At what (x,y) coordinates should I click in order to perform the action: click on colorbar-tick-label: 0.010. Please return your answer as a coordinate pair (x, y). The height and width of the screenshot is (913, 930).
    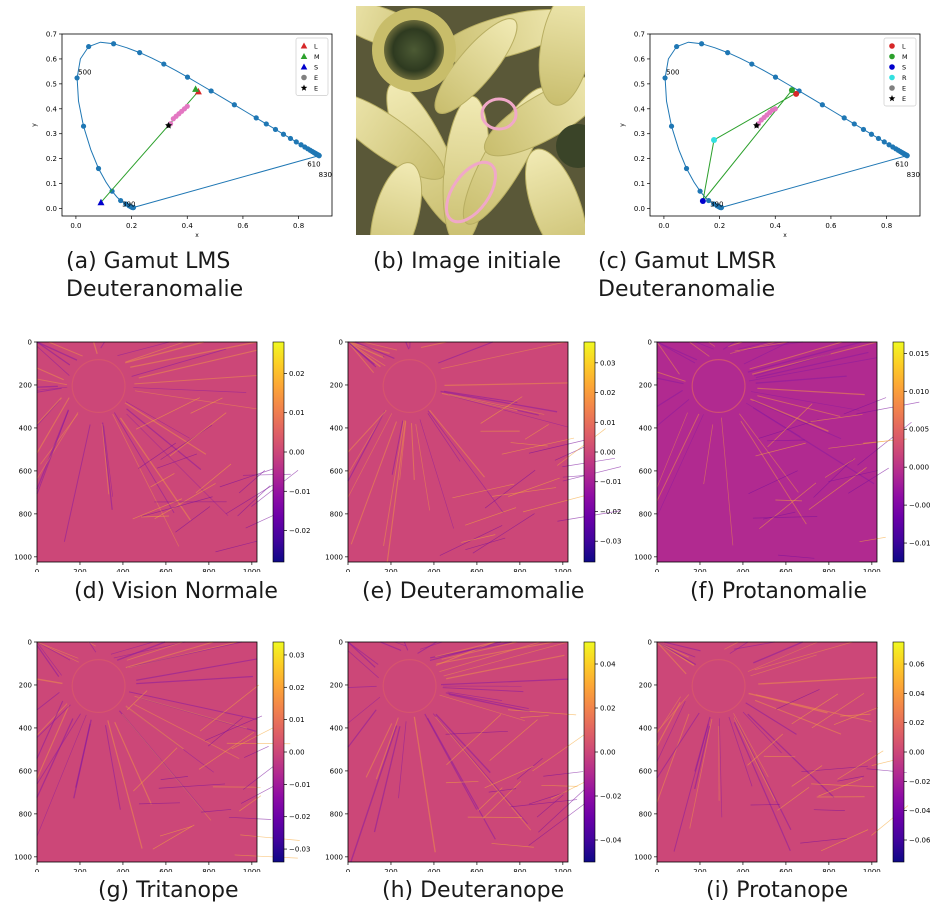
    Looking at the image, I should click on (919, 392).